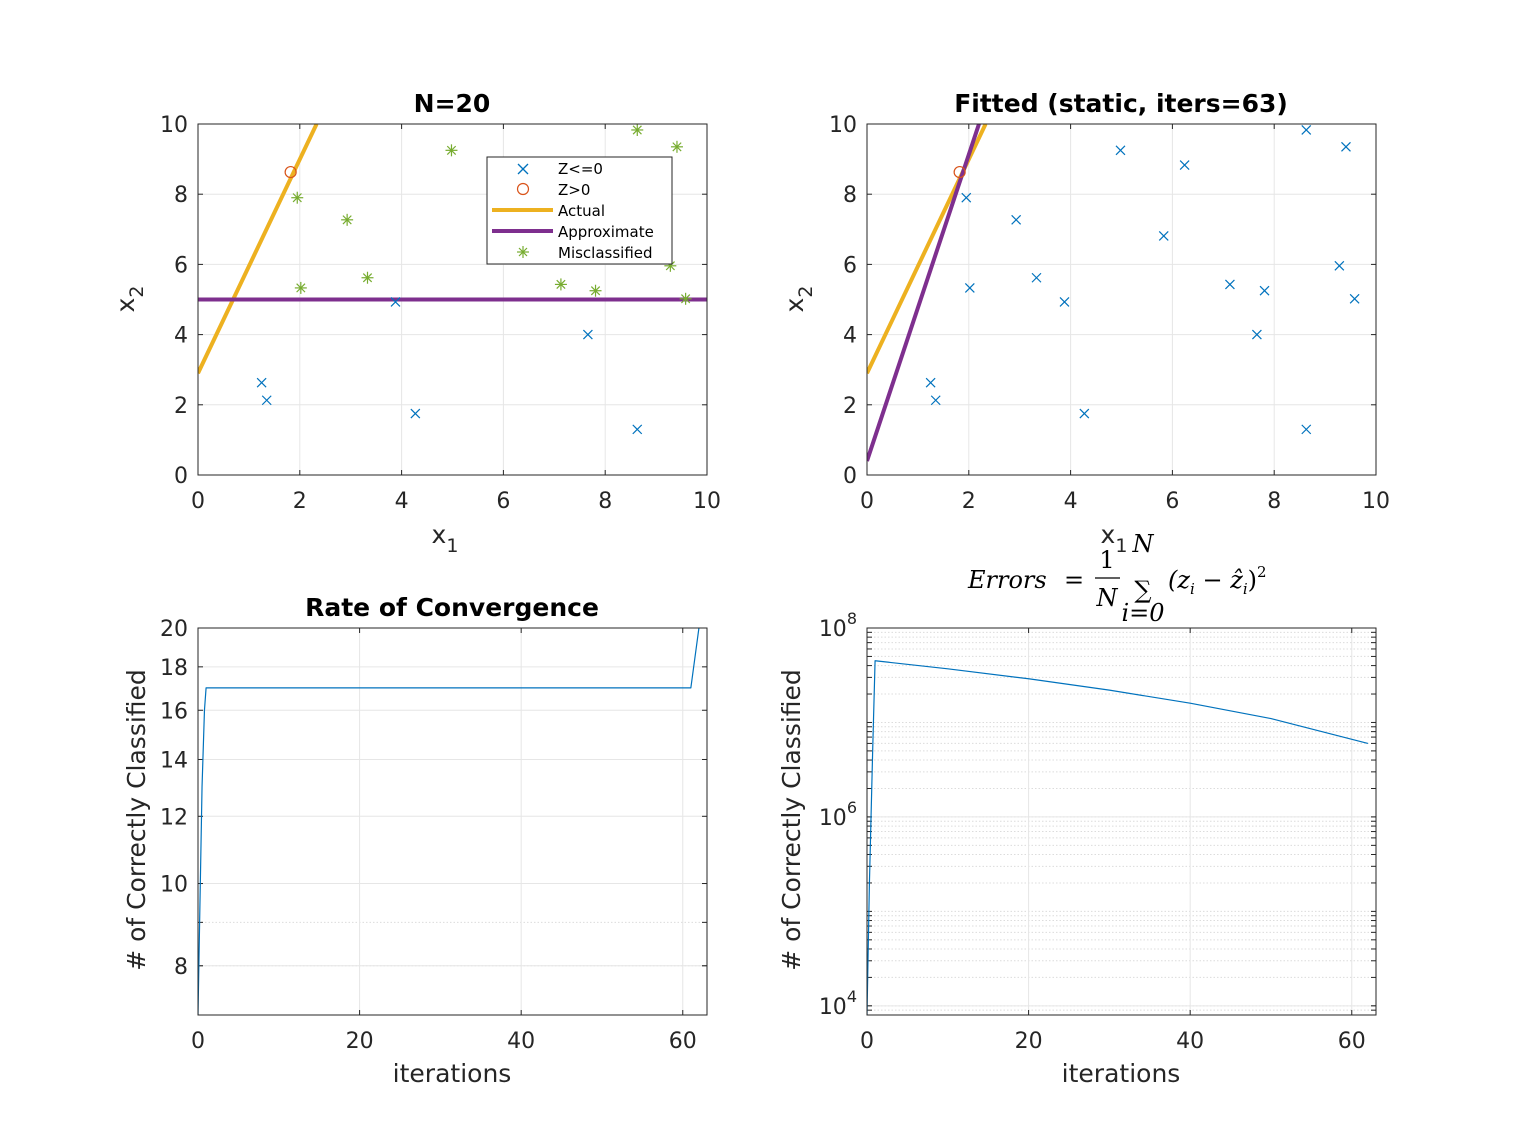 This screenshot has height=1142, width=1521. What do you see at coordinates (1117, 578) in the screenshot?
I see `chart-title-equation: Errors = 1 N ∑ N i=0 (zi − ẑi)2` at bounding box center [1117, 578].